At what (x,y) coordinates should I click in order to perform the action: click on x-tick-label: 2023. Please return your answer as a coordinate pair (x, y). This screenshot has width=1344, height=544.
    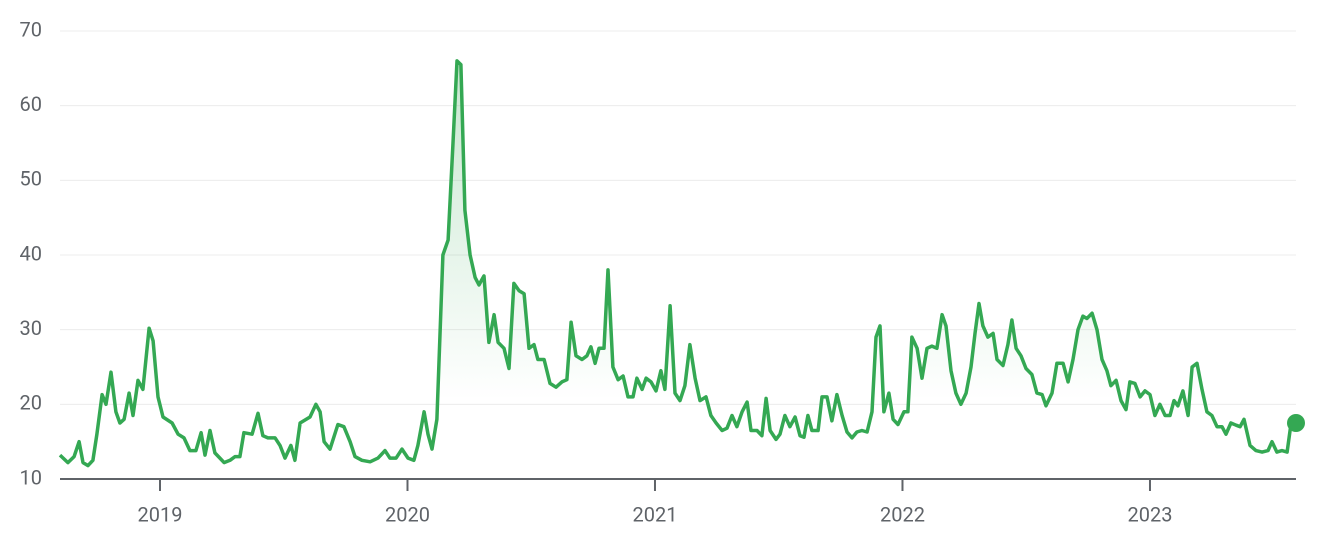
    Looking at the image, I should click on (1149, 514).